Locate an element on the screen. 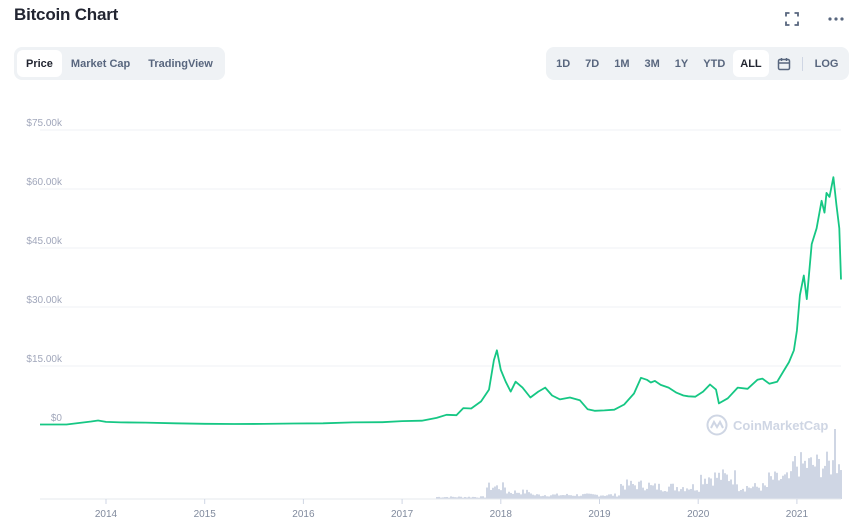 The height and width of the screenshot is (532, 863). y-tick-label: $15.00k is located at coordinates (44, 359).